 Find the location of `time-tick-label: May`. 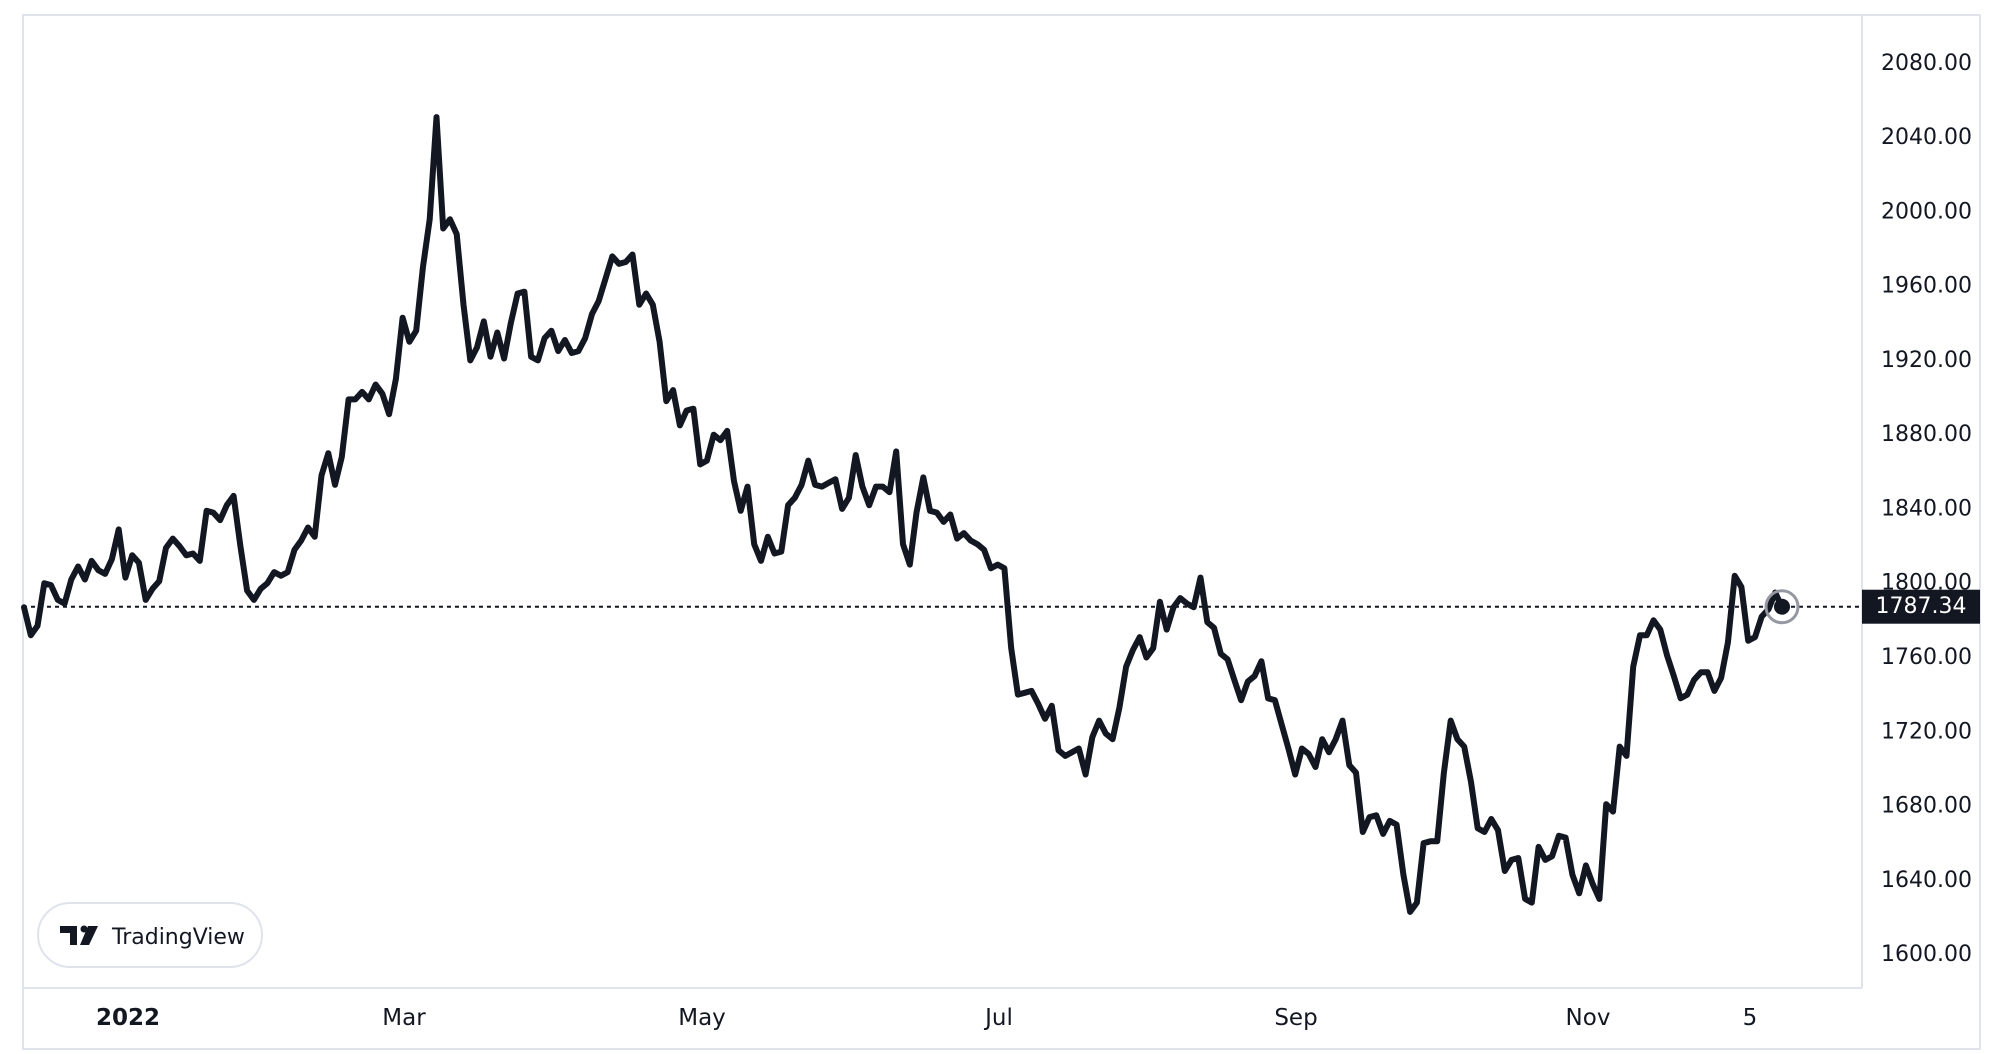

time-tick-label: May is located at coordinates (702, 1018).